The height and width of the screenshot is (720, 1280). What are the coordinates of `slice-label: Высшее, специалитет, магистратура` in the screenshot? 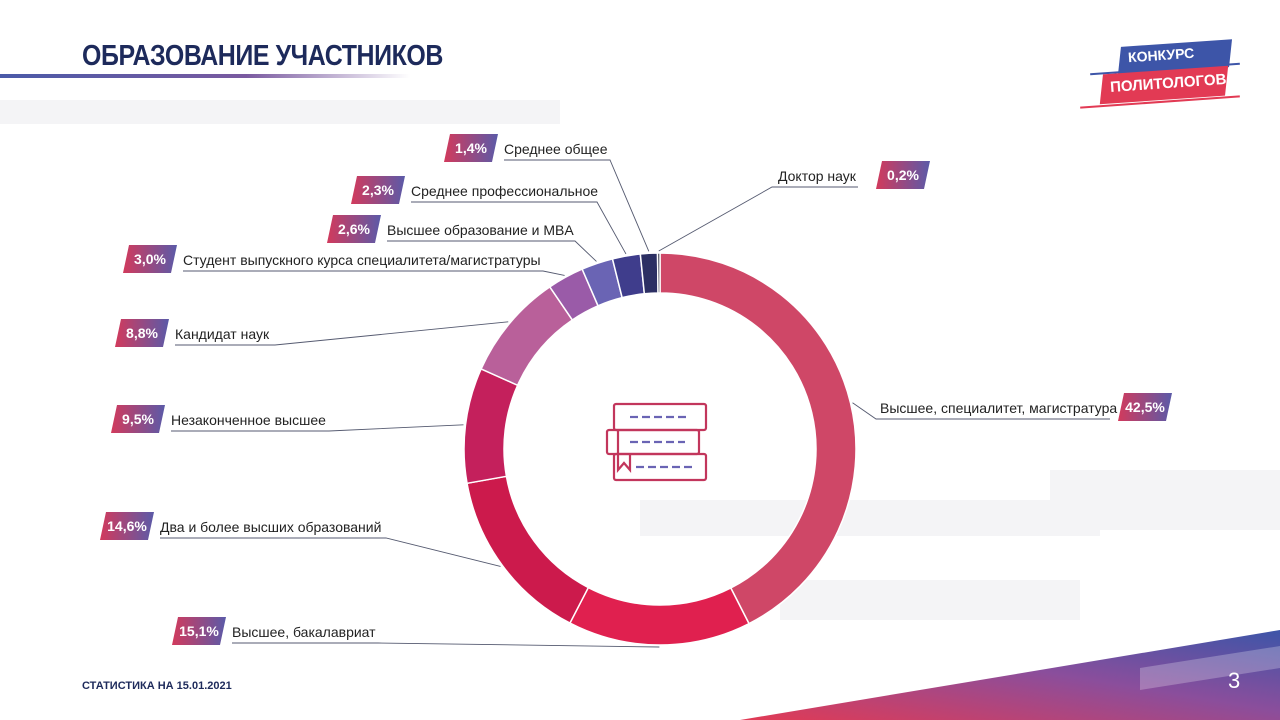 It's located at (998, 408).